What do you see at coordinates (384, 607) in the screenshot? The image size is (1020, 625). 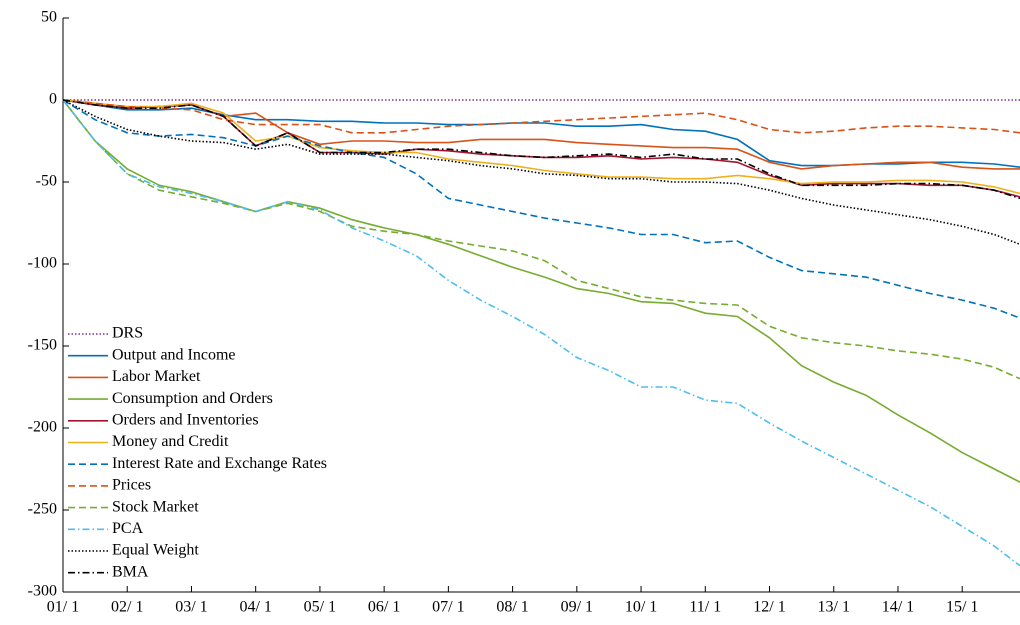 I see `x-tick-label: 06/ 1` at bounding box center [384, 607].